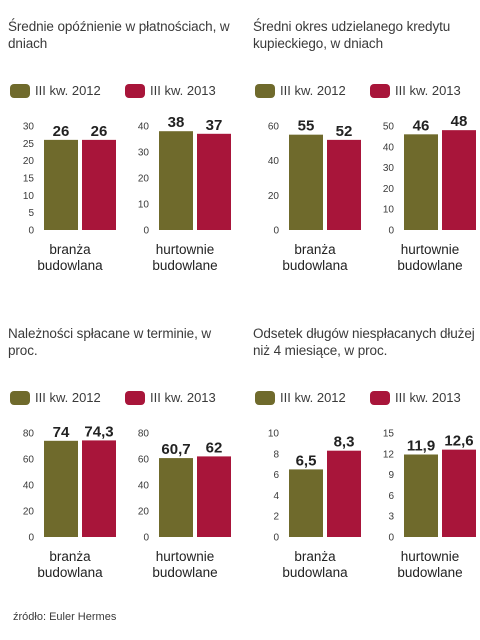 The width and height of the screenshot is (480, 640). I want to click on source-note: źródło: Euler Hermes, so click(65, 617).